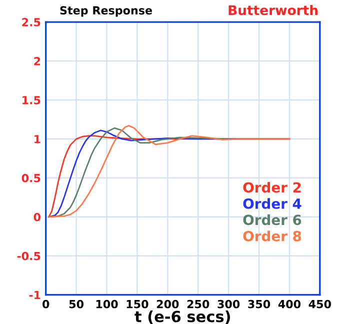 The image size is (350, 324). I want to click on text: Order 4, so click(272, 203).